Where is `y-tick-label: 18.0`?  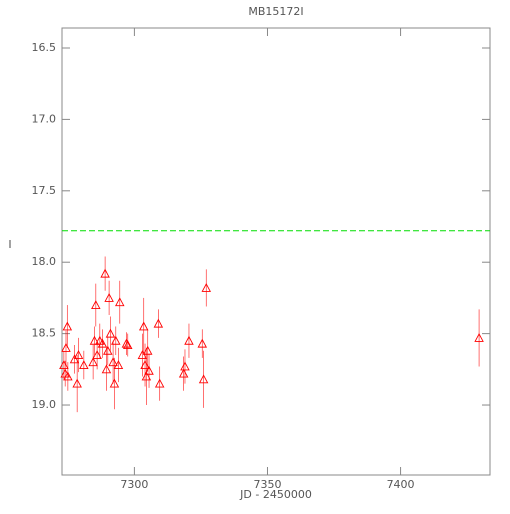 y-tick-label: 18.0 is located at coordinates (44, 261).